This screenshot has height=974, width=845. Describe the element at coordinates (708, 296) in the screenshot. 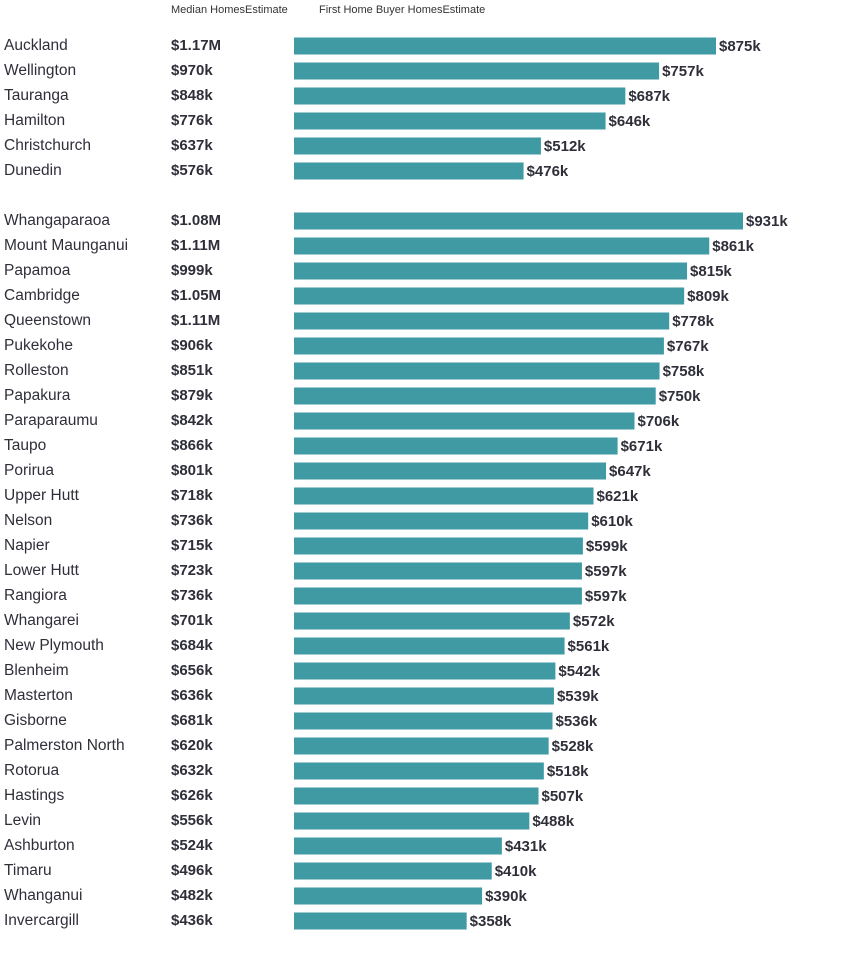

I see `value-label-cambridge: $809k` at that location.